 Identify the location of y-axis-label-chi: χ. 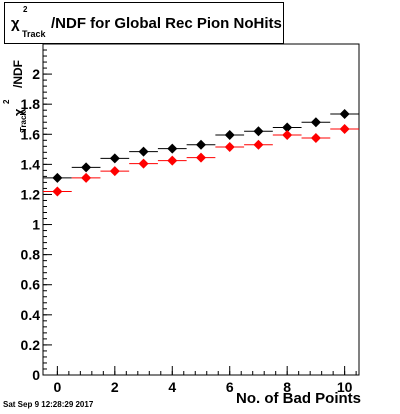
(18, 112).